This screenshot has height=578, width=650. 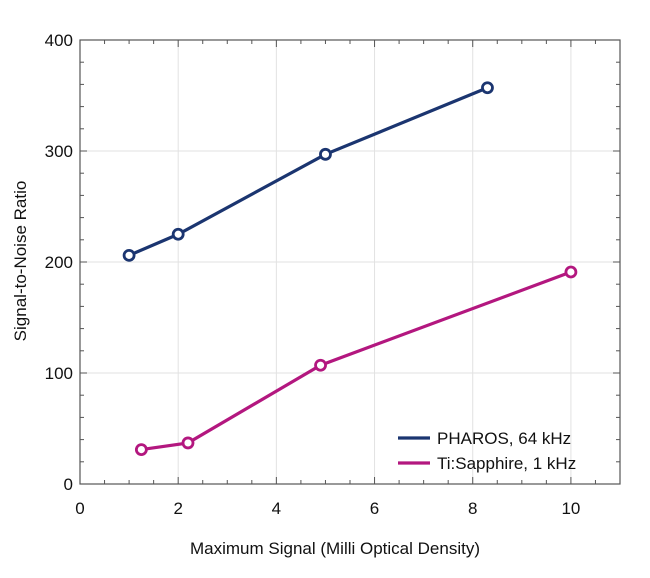 What do you see at coordinates (276, 508) in the screenshot?
I see `x-tick-label: 4` at bounding box center [276, 508].